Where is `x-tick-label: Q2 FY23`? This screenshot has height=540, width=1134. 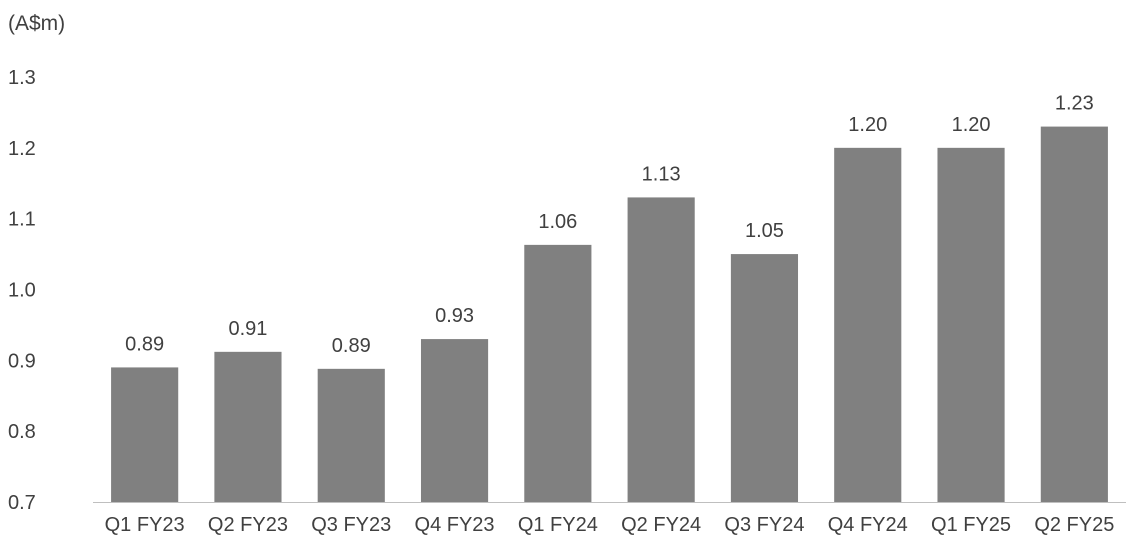
x-tick-label: Q2 FY23 is located at coordinates (248, 525).